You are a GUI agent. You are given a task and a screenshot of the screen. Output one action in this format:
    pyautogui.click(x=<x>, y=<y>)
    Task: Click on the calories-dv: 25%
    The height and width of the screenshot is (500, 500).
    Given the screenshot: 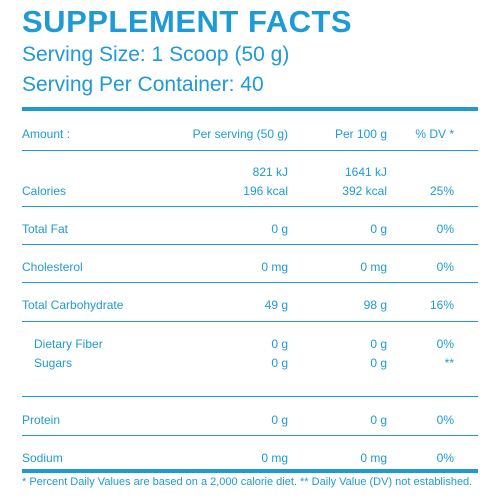 What is the action you would take?
    pyautogui.click(x=441, y=191)
    